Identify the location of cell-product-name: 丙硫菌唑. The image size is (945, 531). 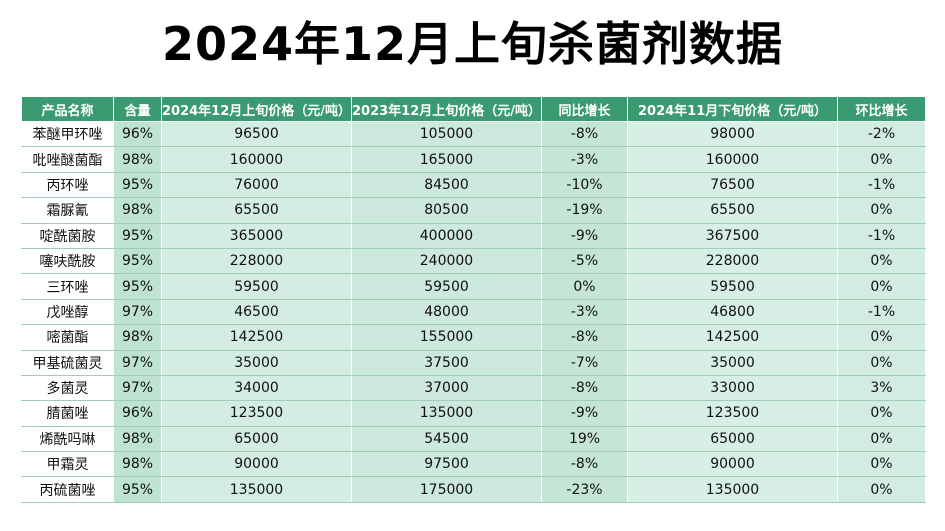
(67, 489).